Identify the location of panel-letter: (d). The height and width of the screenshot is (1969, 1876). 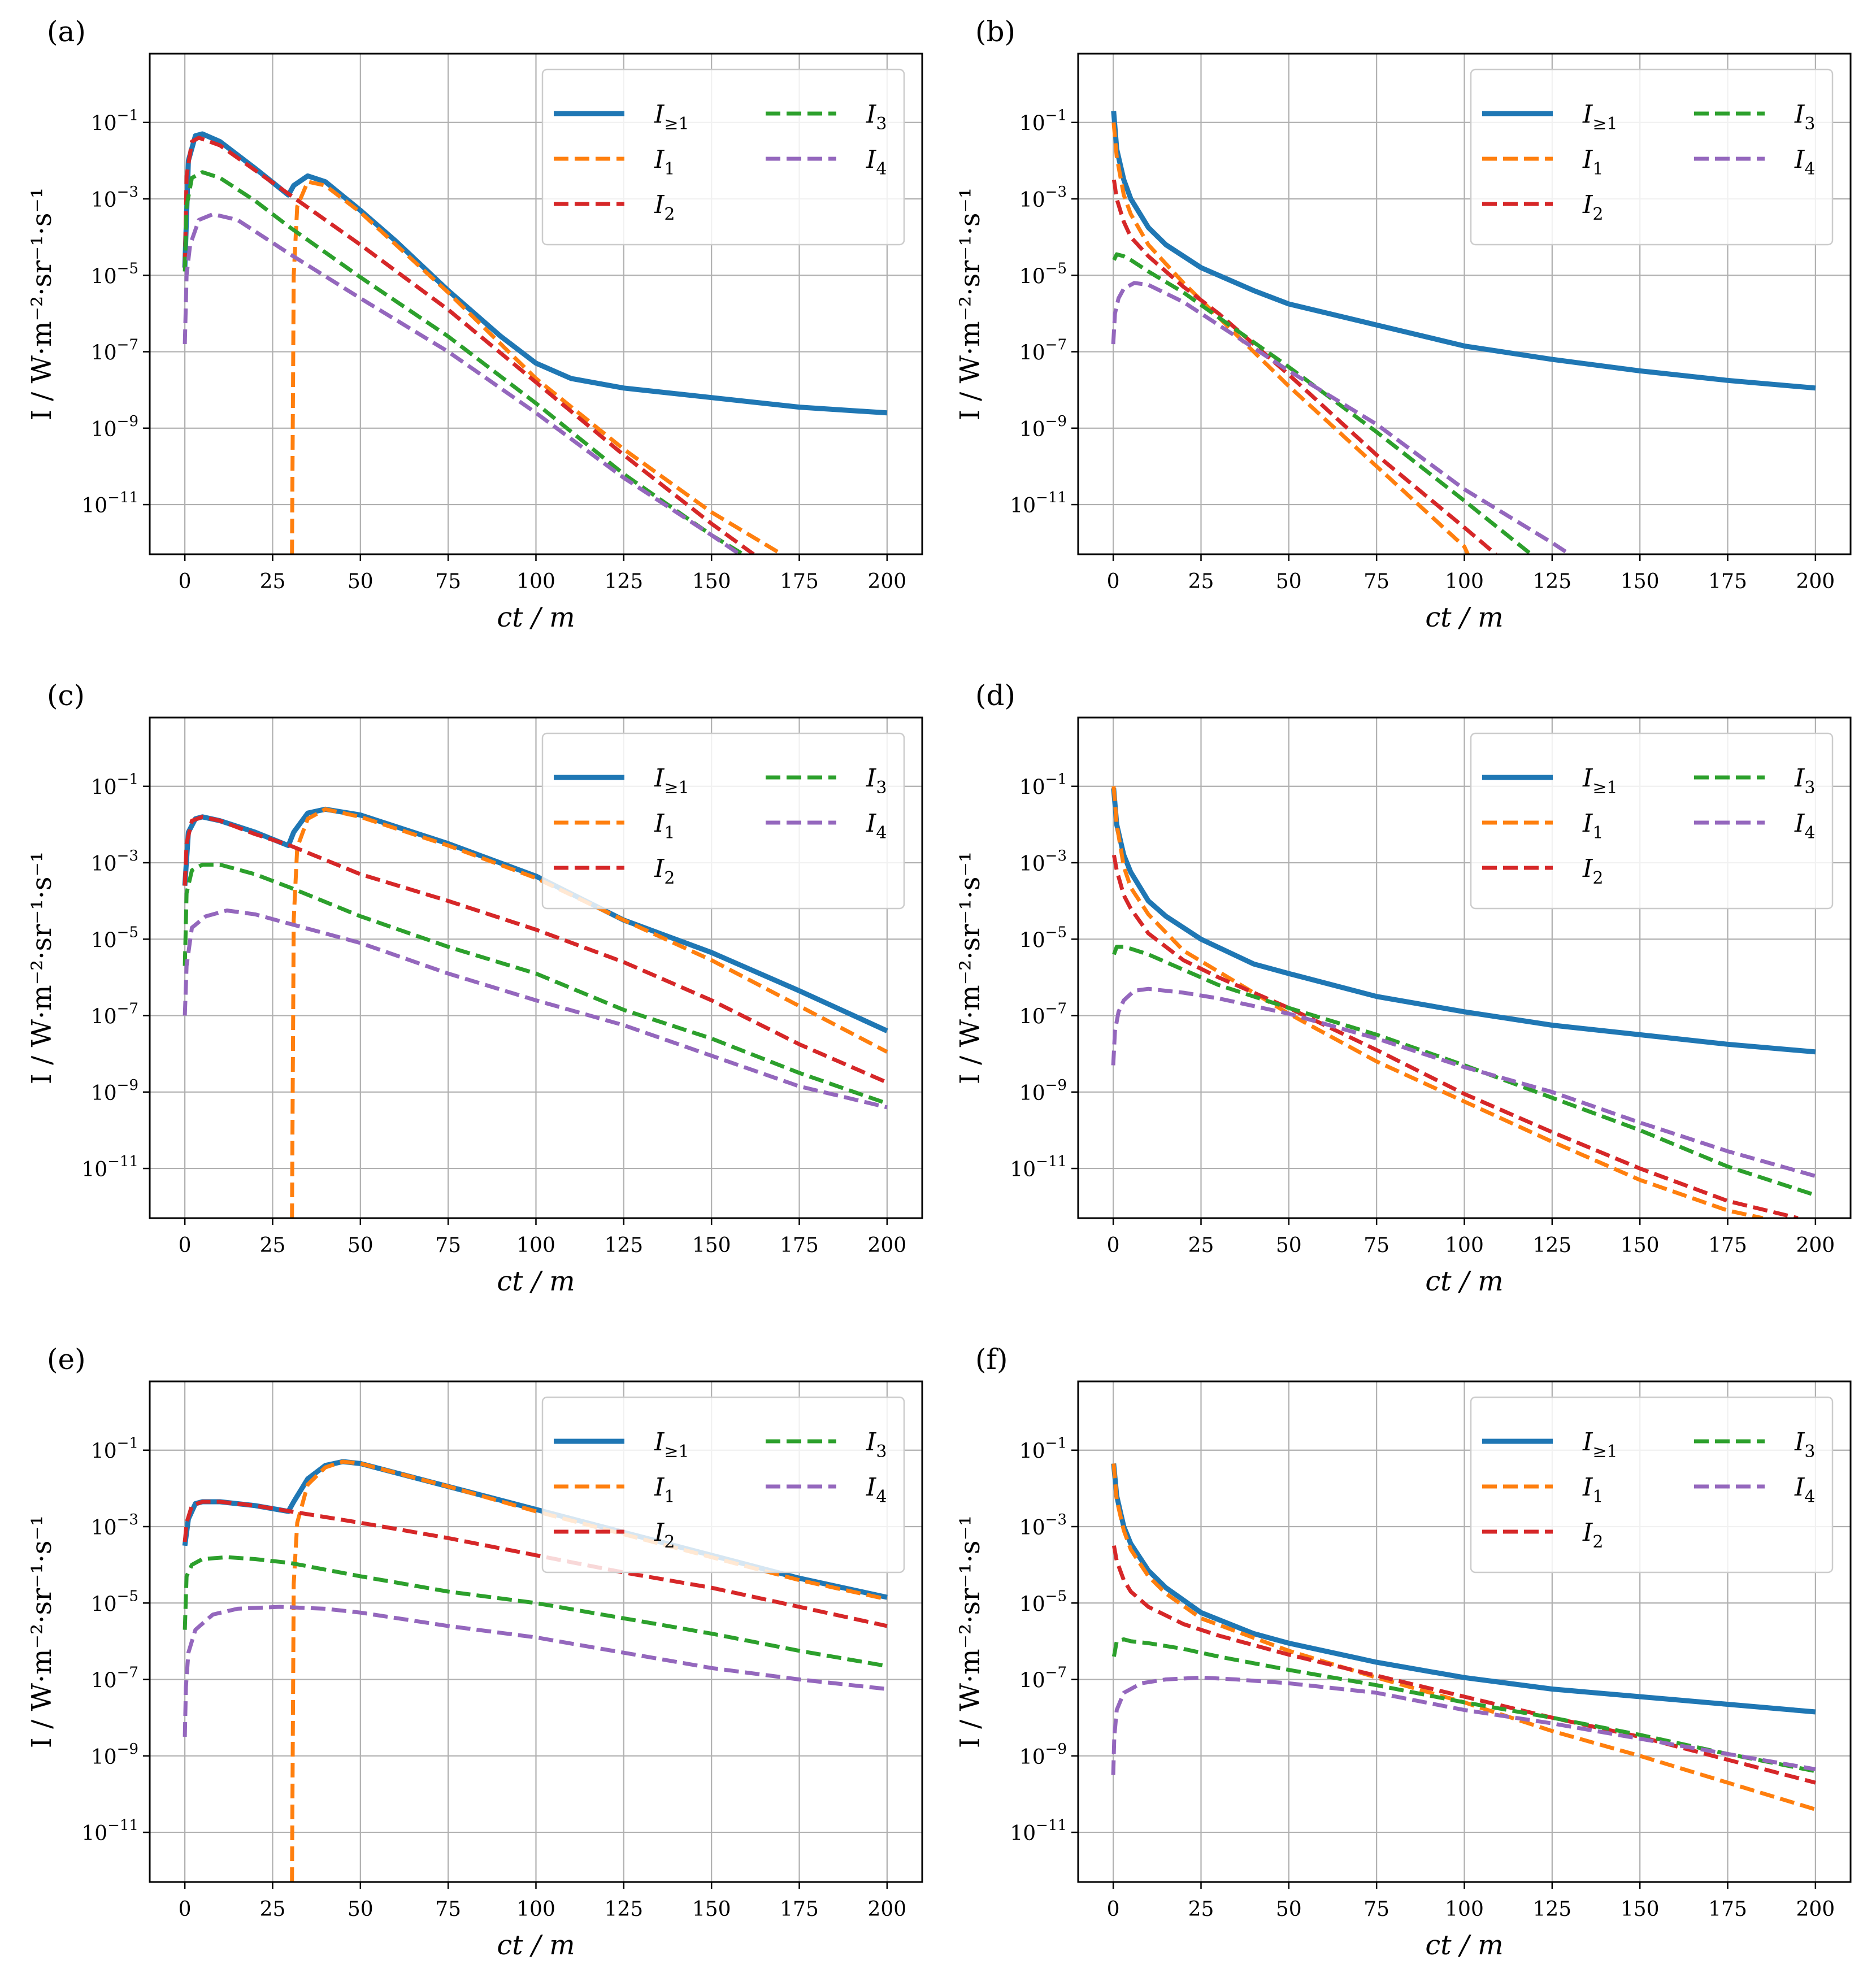
(995, 695).